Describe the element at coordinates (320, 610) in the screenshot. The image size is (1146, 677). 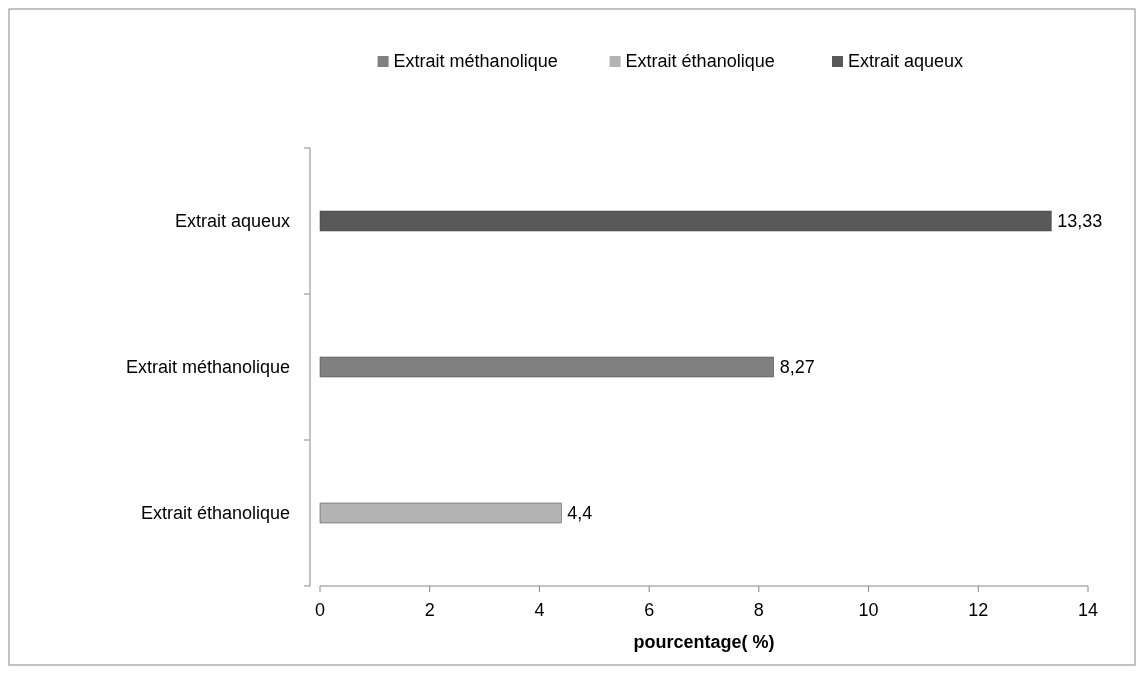
I see `x-tick-label: 0` at that location.